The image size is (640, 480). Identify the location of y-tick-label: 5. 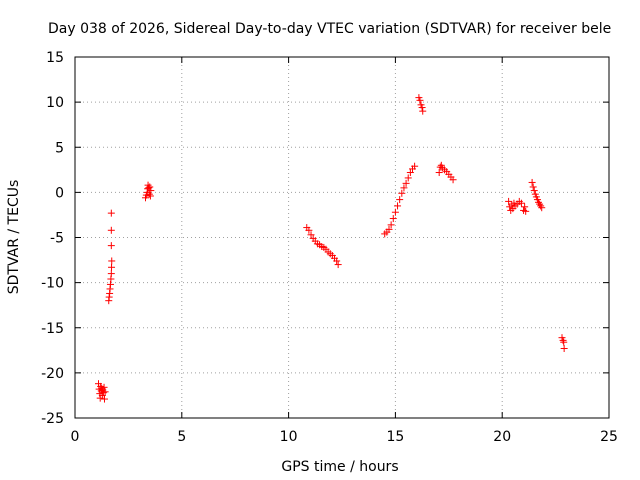
(59, 148).